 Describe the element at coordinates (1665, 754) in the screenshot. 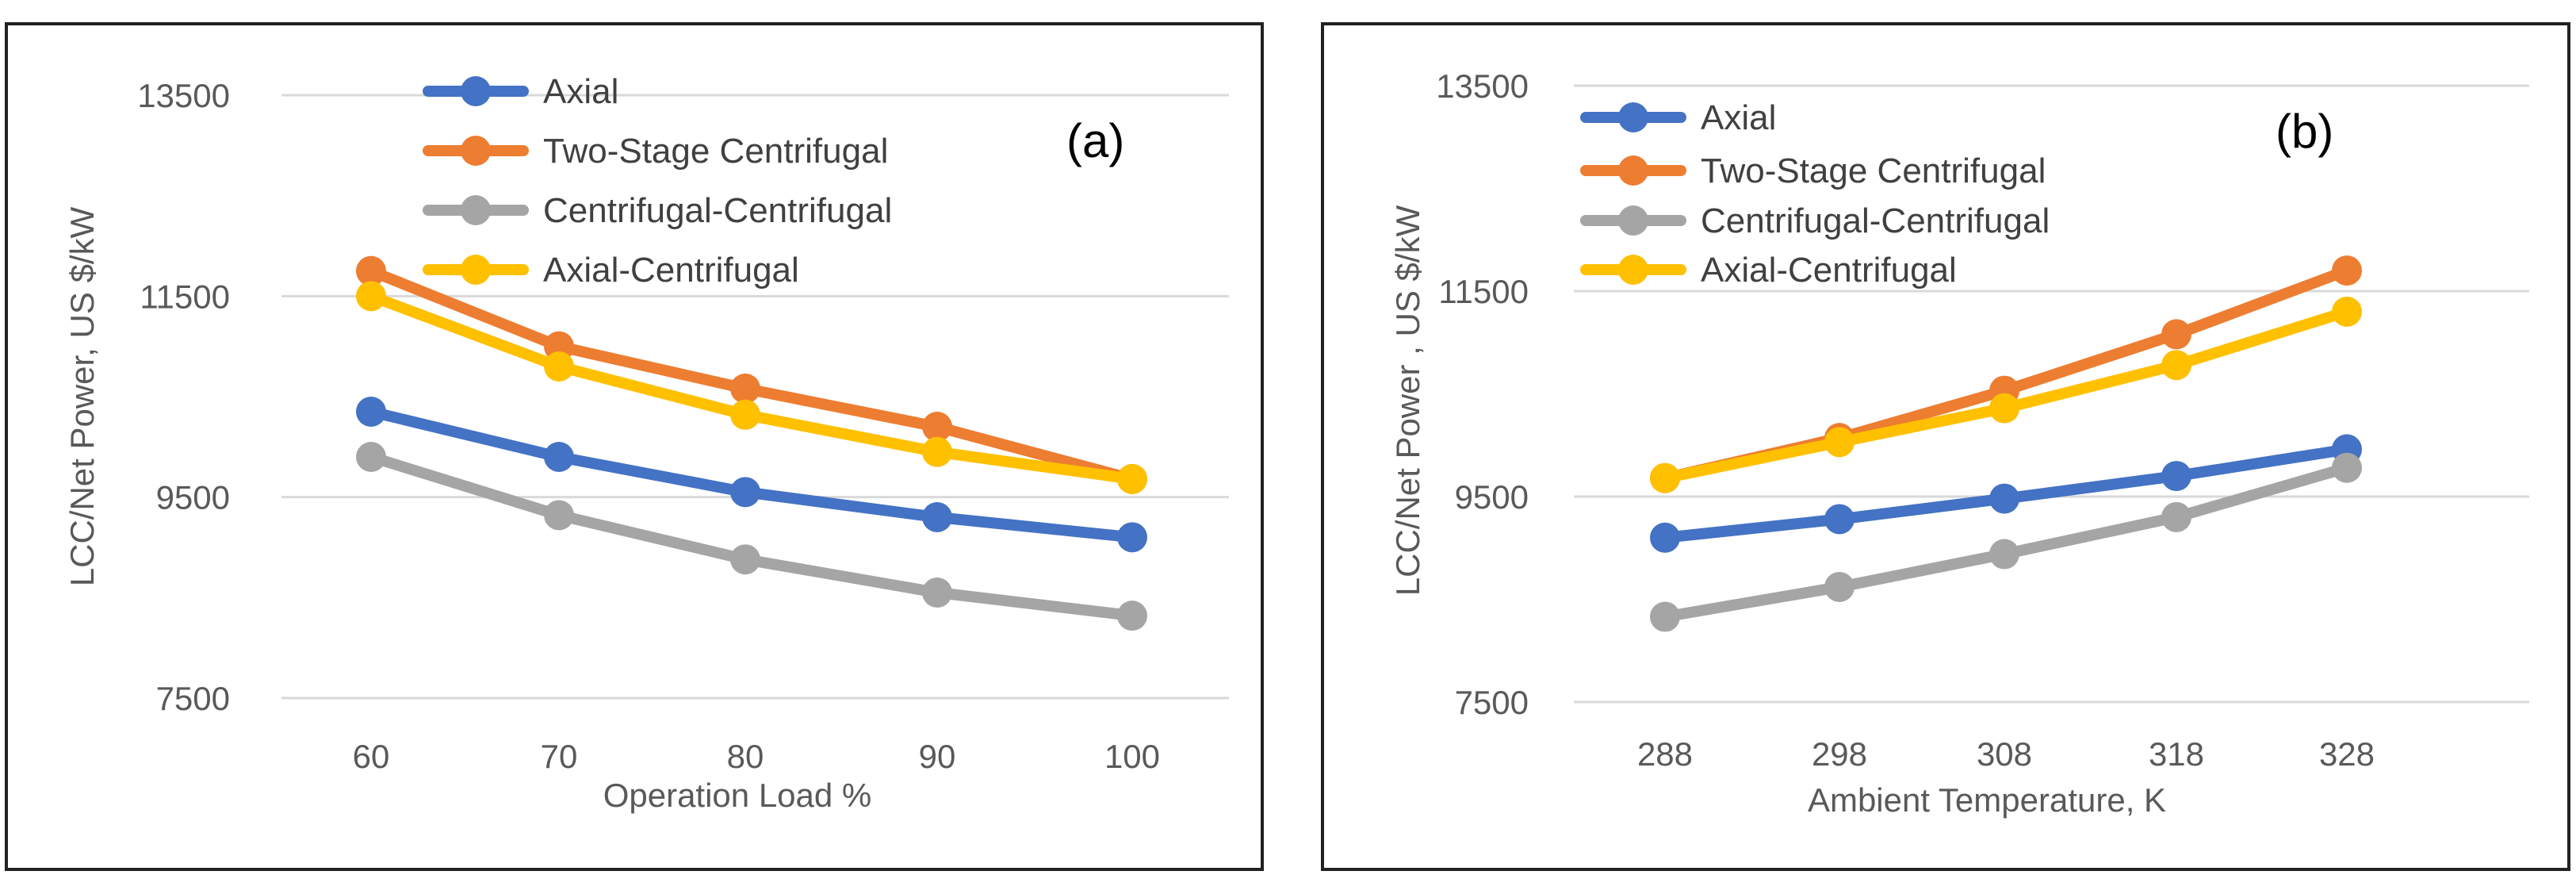

I see `x-tick-label: 288` at that location.